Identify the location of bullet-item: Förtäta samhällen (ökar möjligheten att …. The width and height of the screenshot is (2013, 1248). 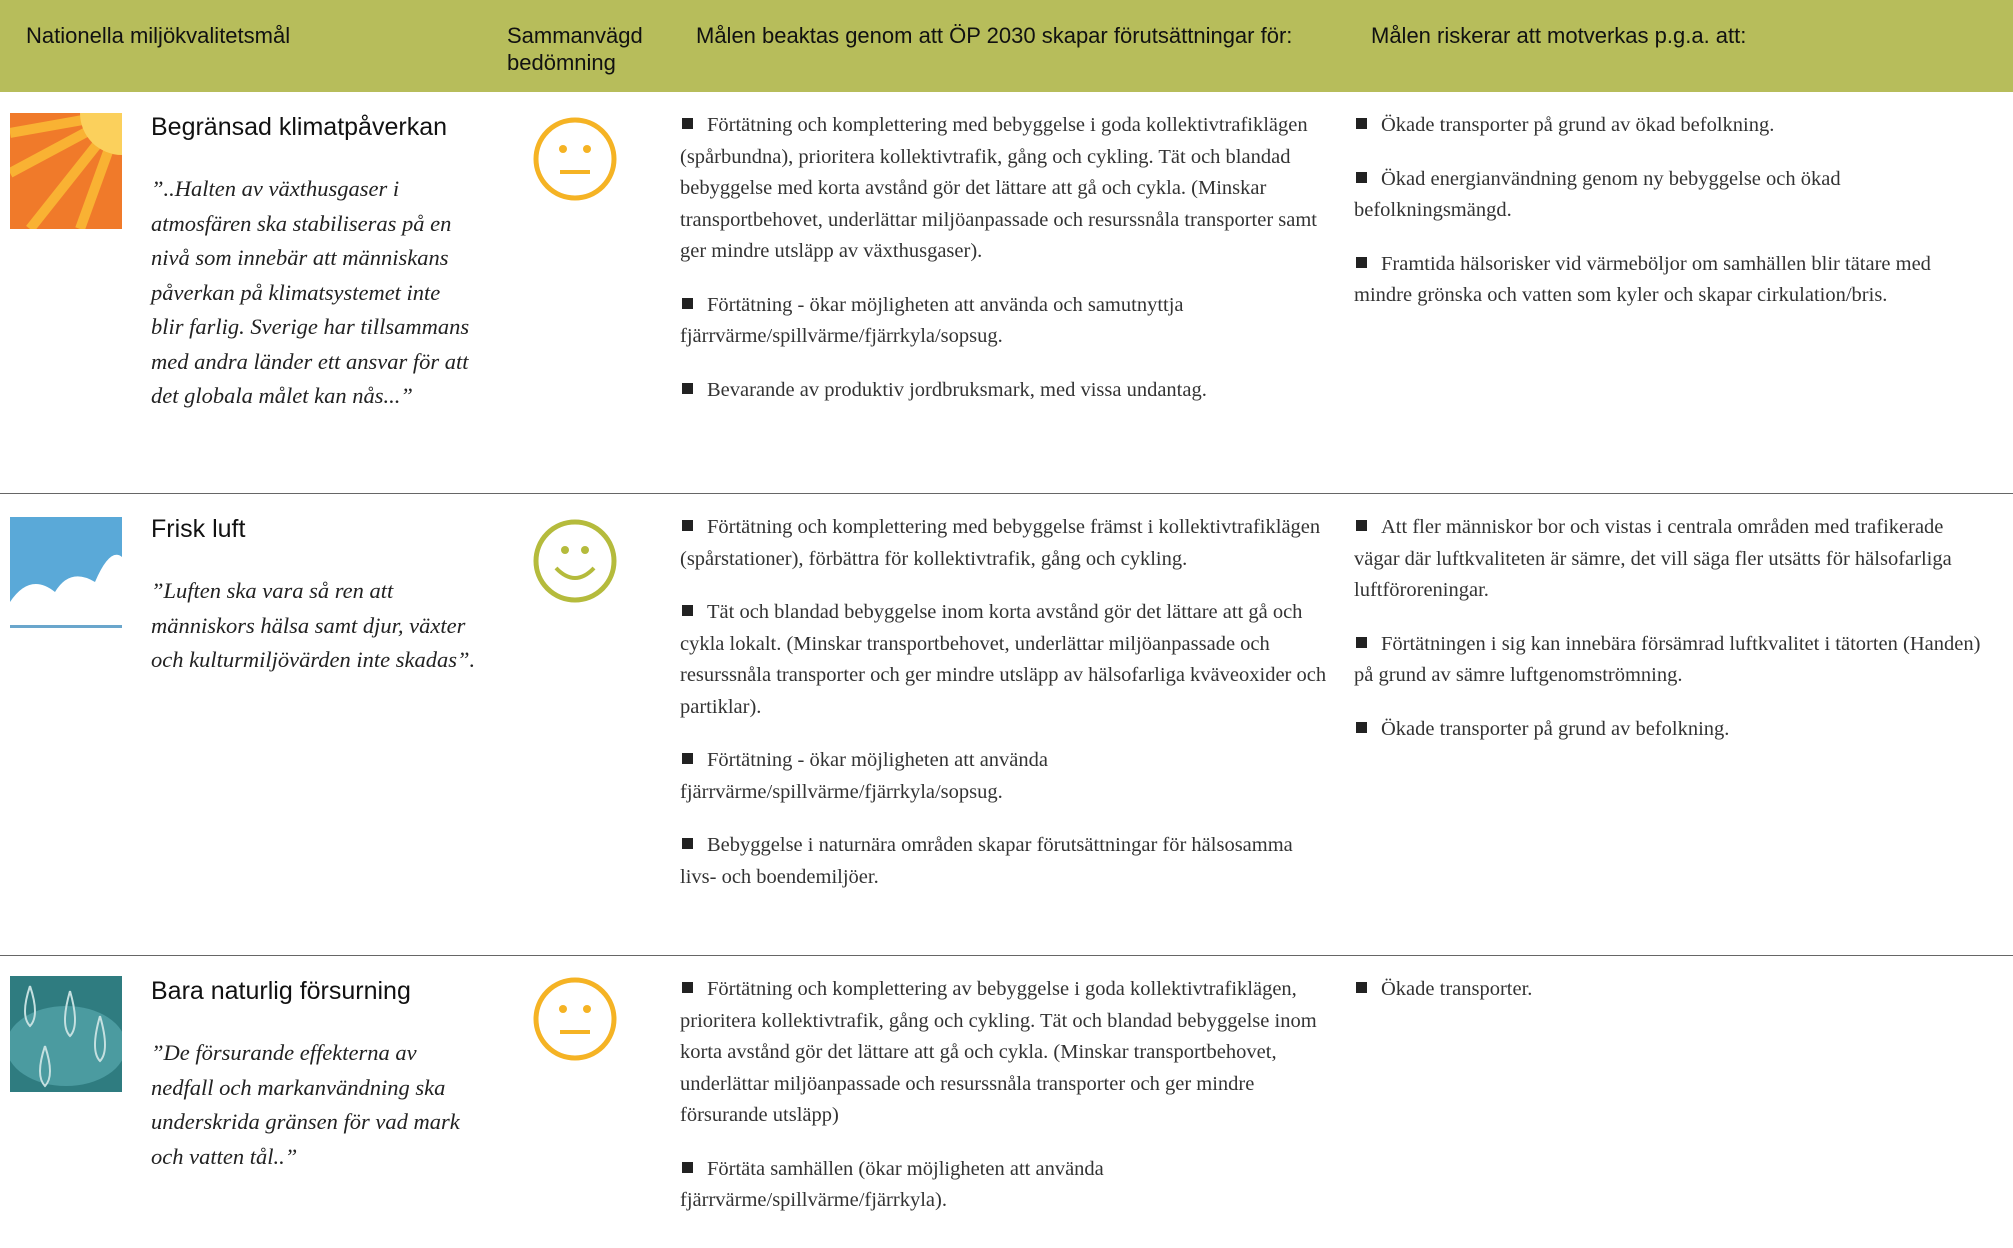
(1005, 1185).